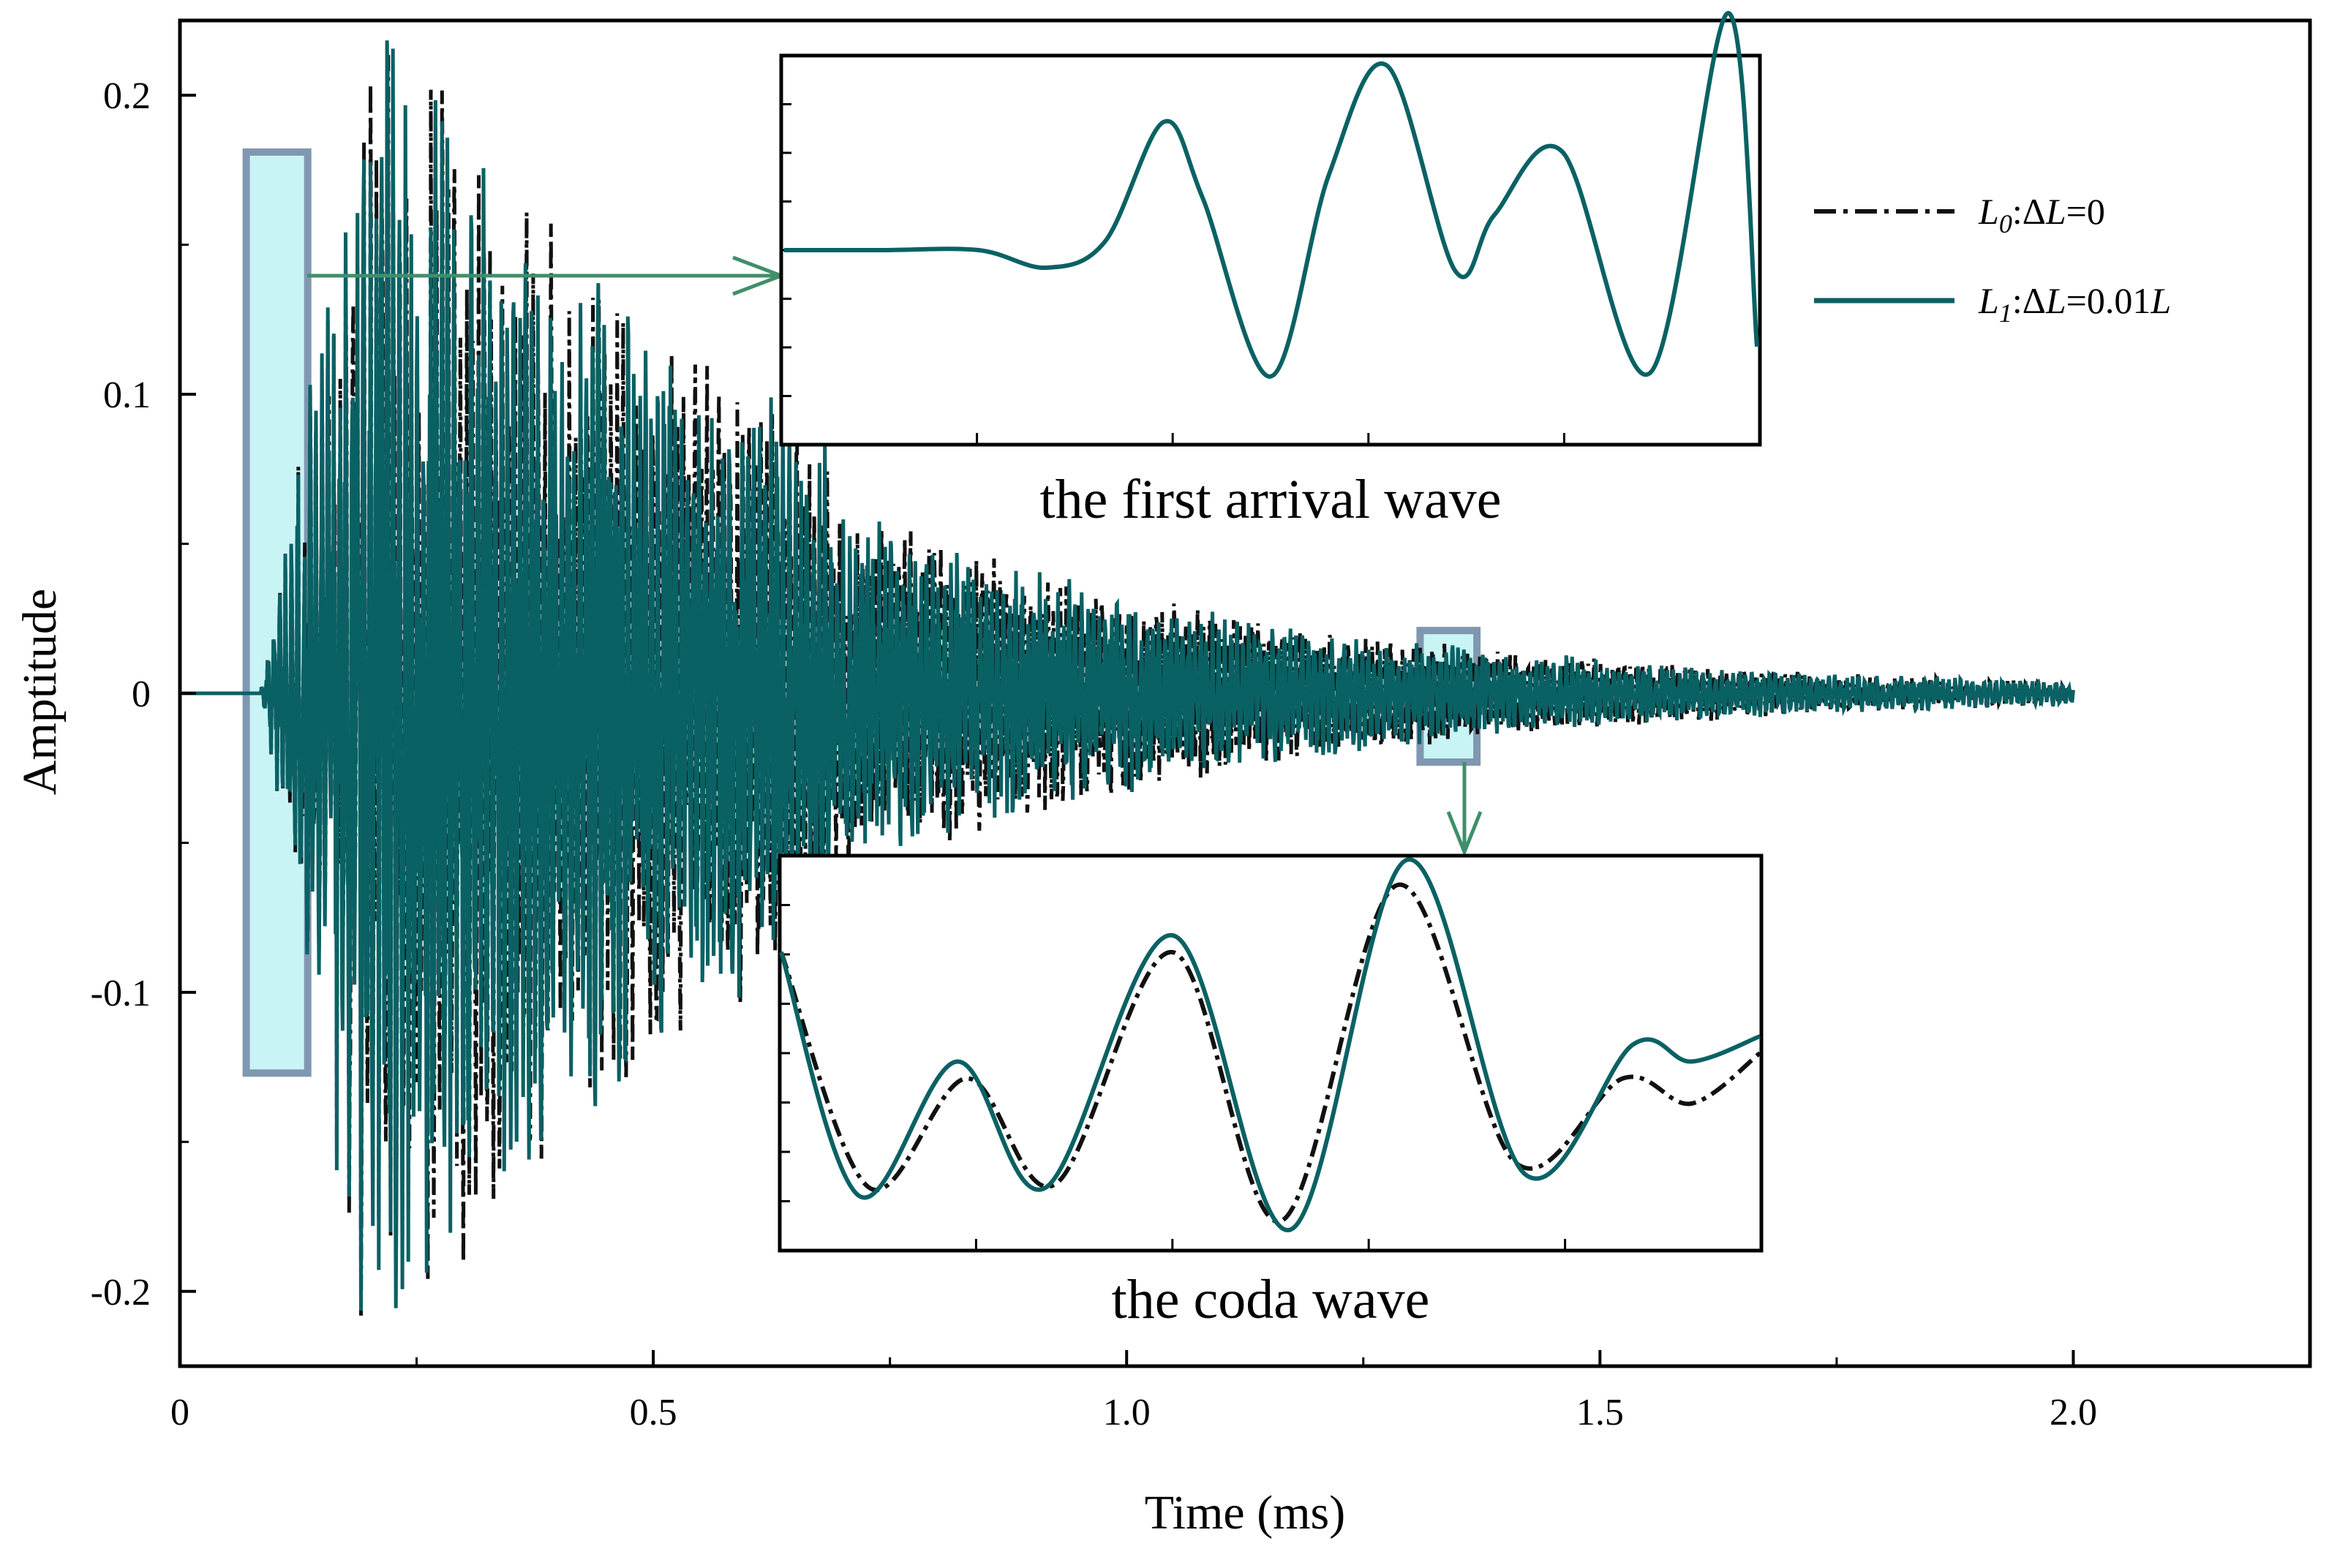 The height and width of the screenshot is (1568, 2329). I want to click on inset-first-arrival: the first arrival wave, so click(1270, 270).